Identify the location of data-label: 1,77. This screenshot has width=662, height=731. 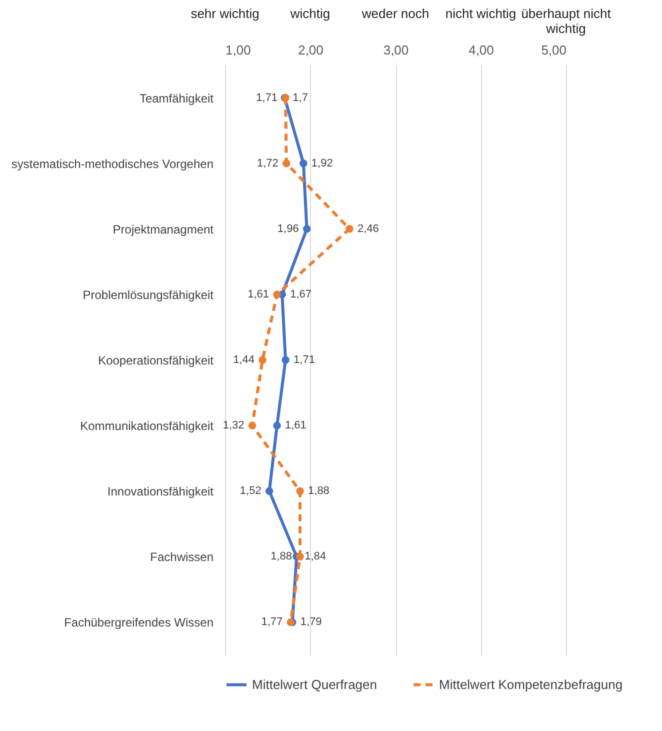
(272, 622).